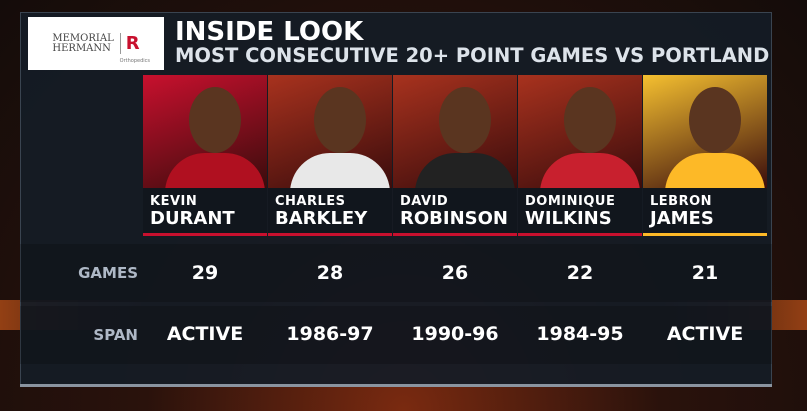 This screenshot has width=807, height=411. I want to click on player-last-name: BARKLEY, so click(321, 218).